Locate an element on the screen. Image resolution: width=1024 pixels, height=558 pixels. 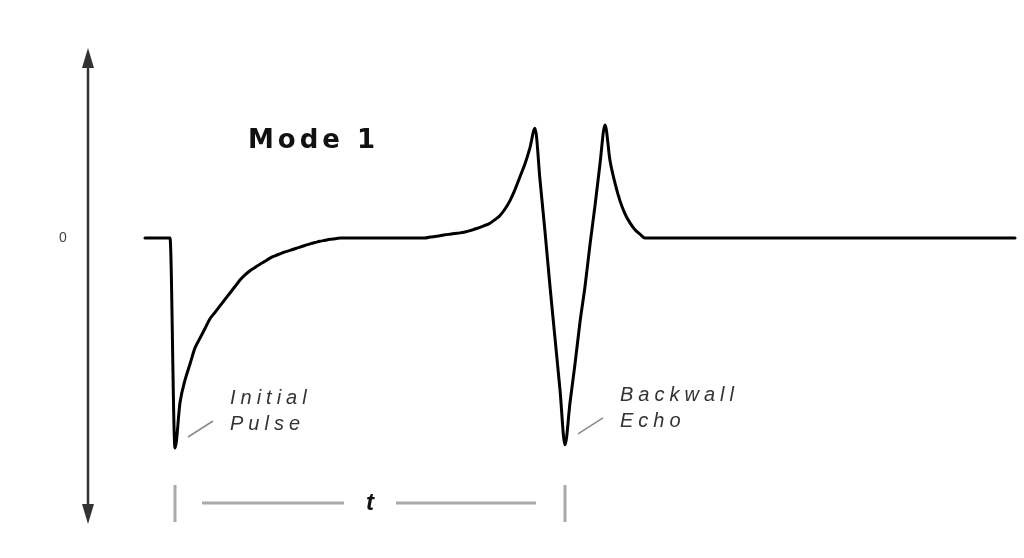
chart-title: Mode 1 is located at coordinates (314, 139).